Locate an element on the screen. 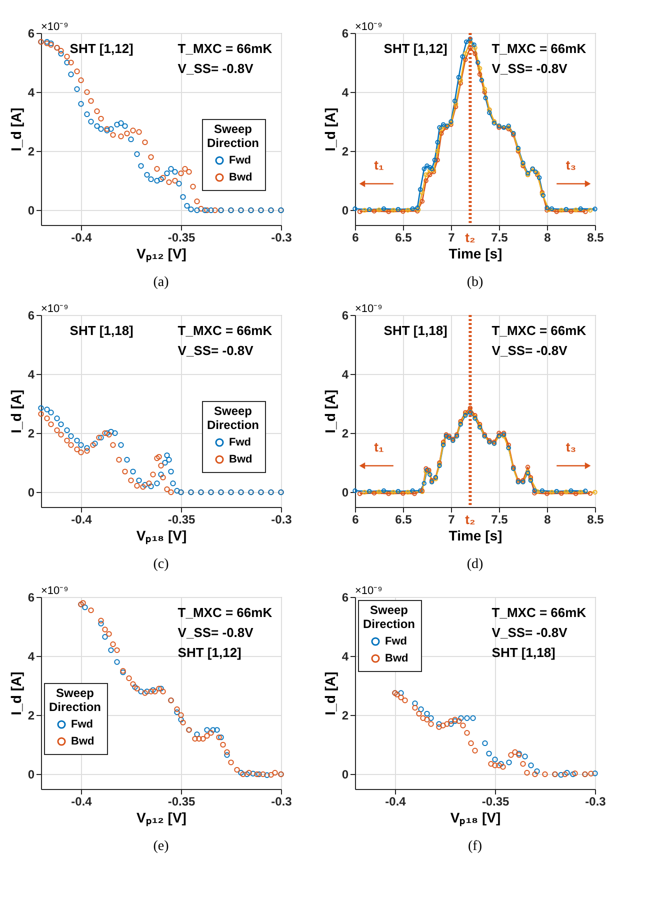 Image resolution: width=645 pixels, height=923 pixels. legend-label: Fwd is located at coordinates (396, 642).